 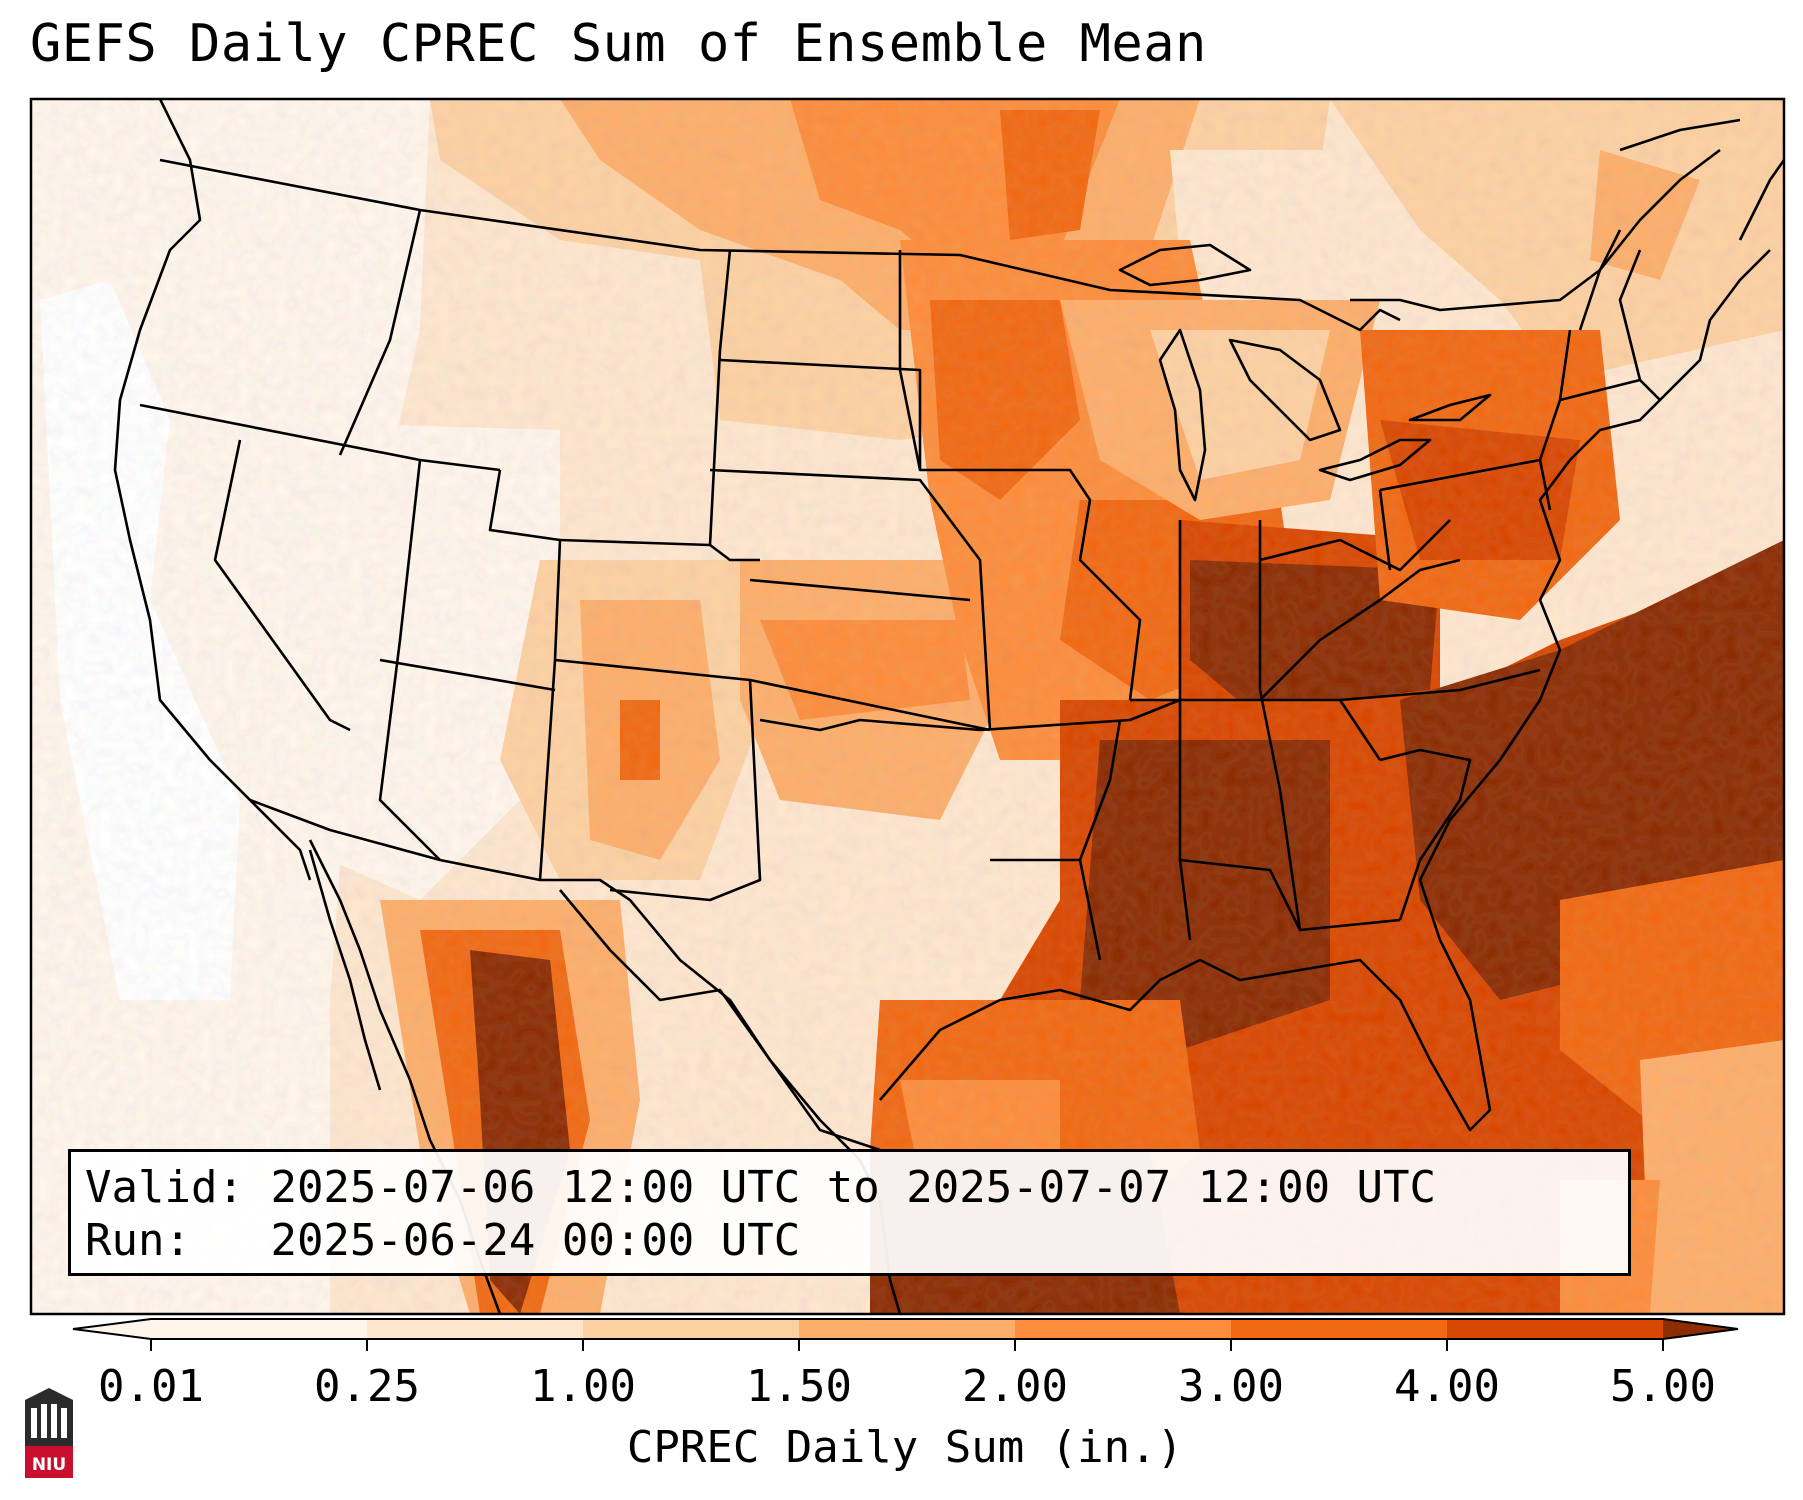 I want to click on run-label: Run:, so click(x=138, y=1240).